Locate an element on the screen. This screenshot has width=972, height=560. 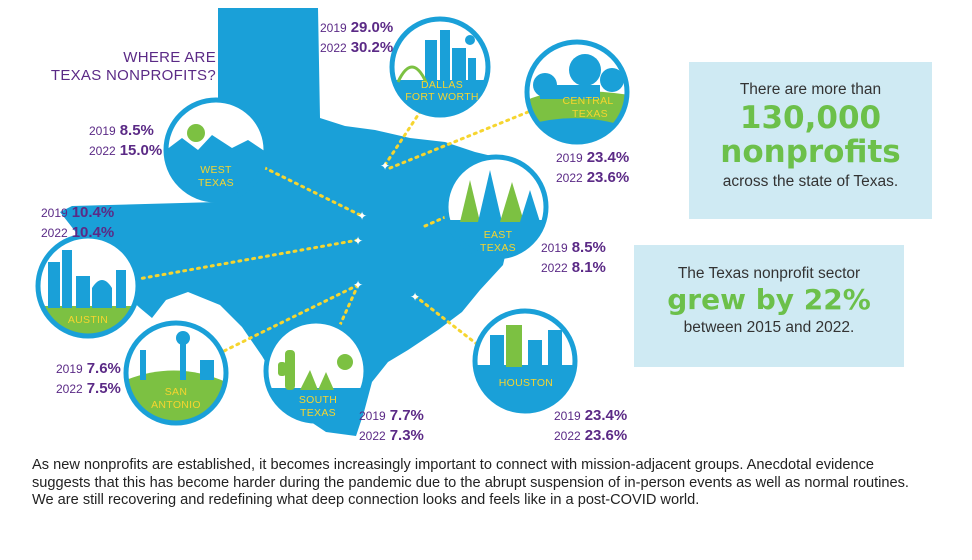
map-title-line-1: WHERE ARE is located at coordinates (169, 57).